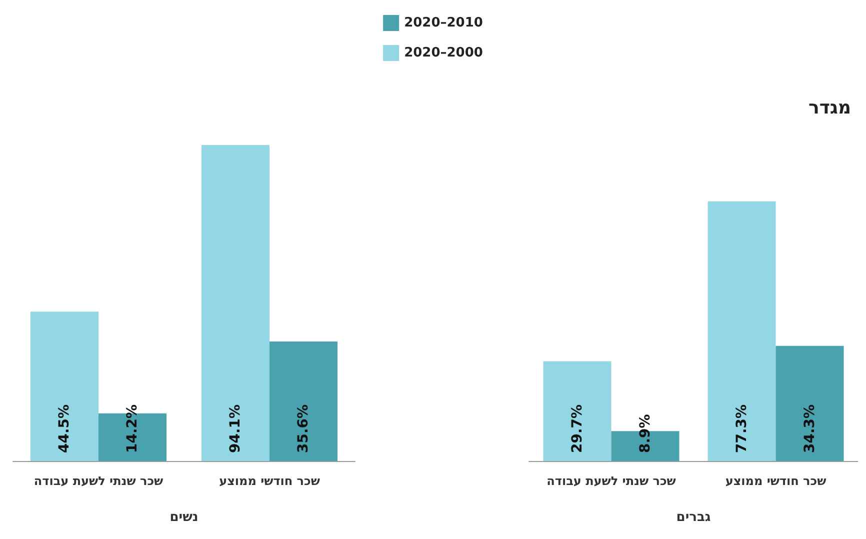 The image size is (866, 539). What do you see at coordinates (645, 433) in the screenshot?
I see `data-label: 8.9%` at bounding box center [645, 433].